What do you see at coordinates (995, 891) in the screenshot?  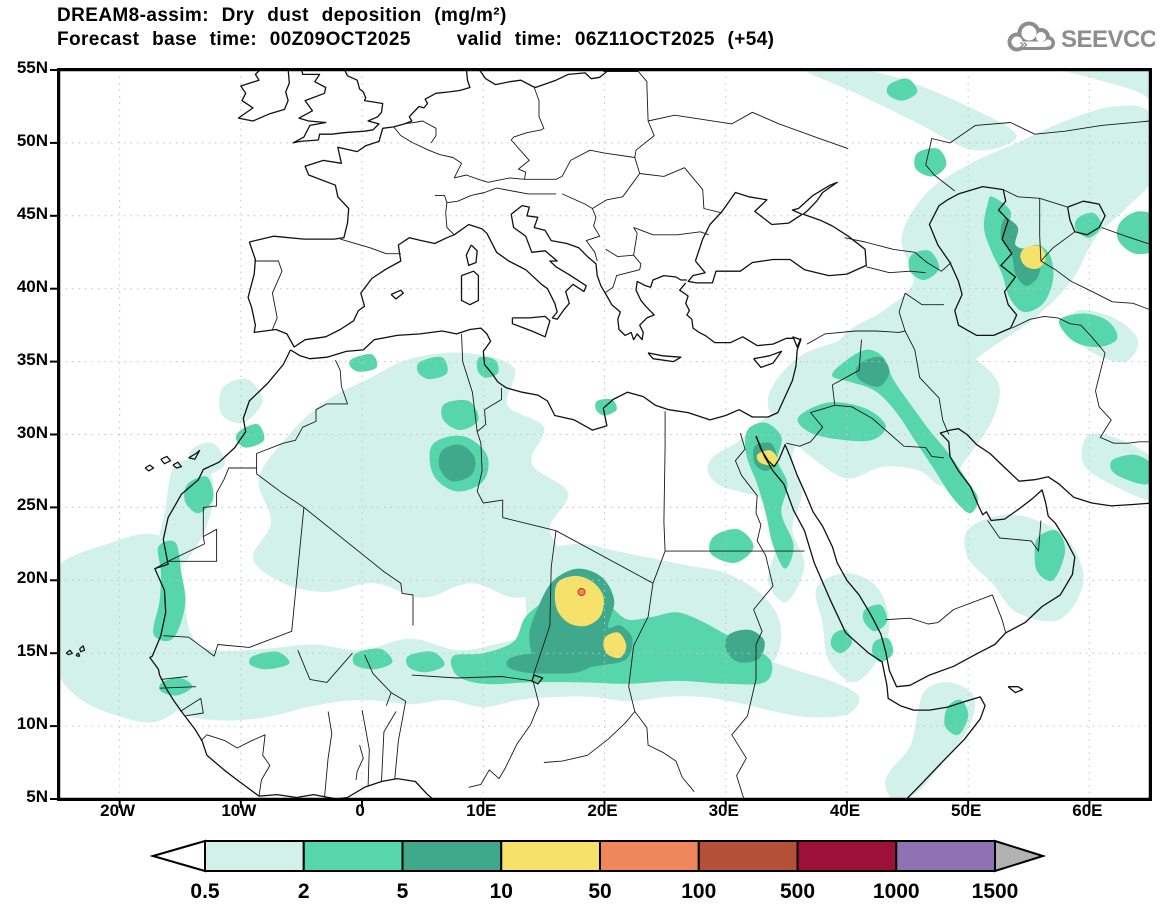 I see `colorbar-level-label-1500: 1500` at bounding box center [995, 891].